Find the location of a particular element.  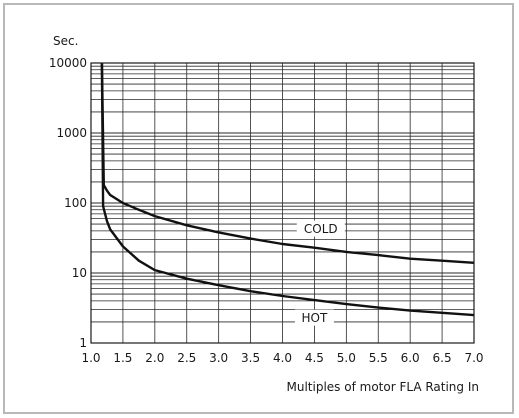

x-tick-label: 3.0 is located at coordinates (218, 358).